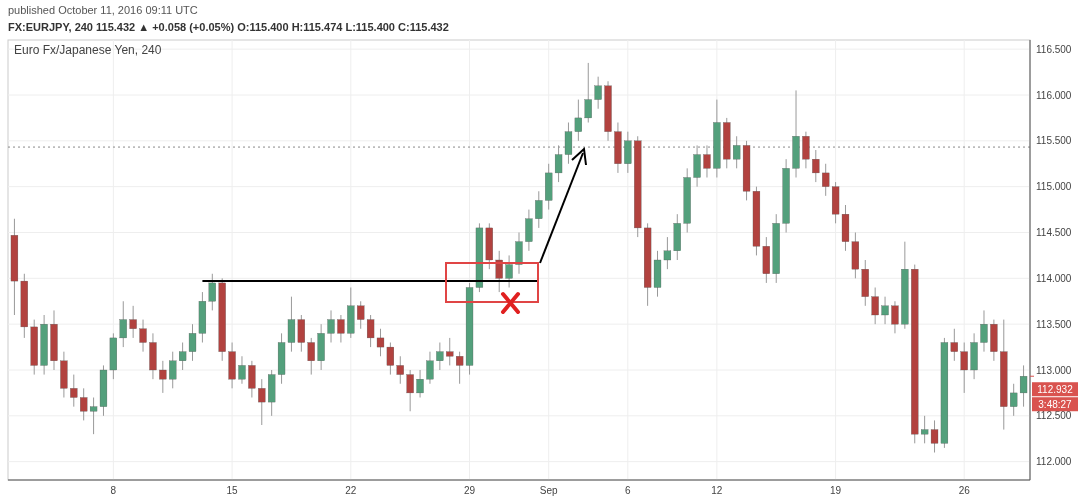  I want to click on text: 112.932, so click(1055, 389).